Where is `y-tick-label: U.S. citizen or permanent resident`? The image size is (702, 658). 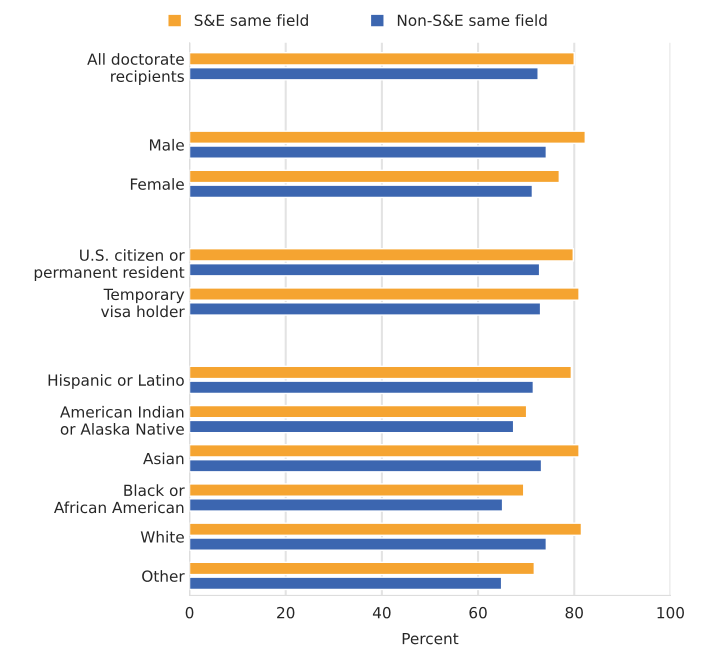
y-tick-label: U.S. citizen or permanent resident is located at coordinates (109, 265).